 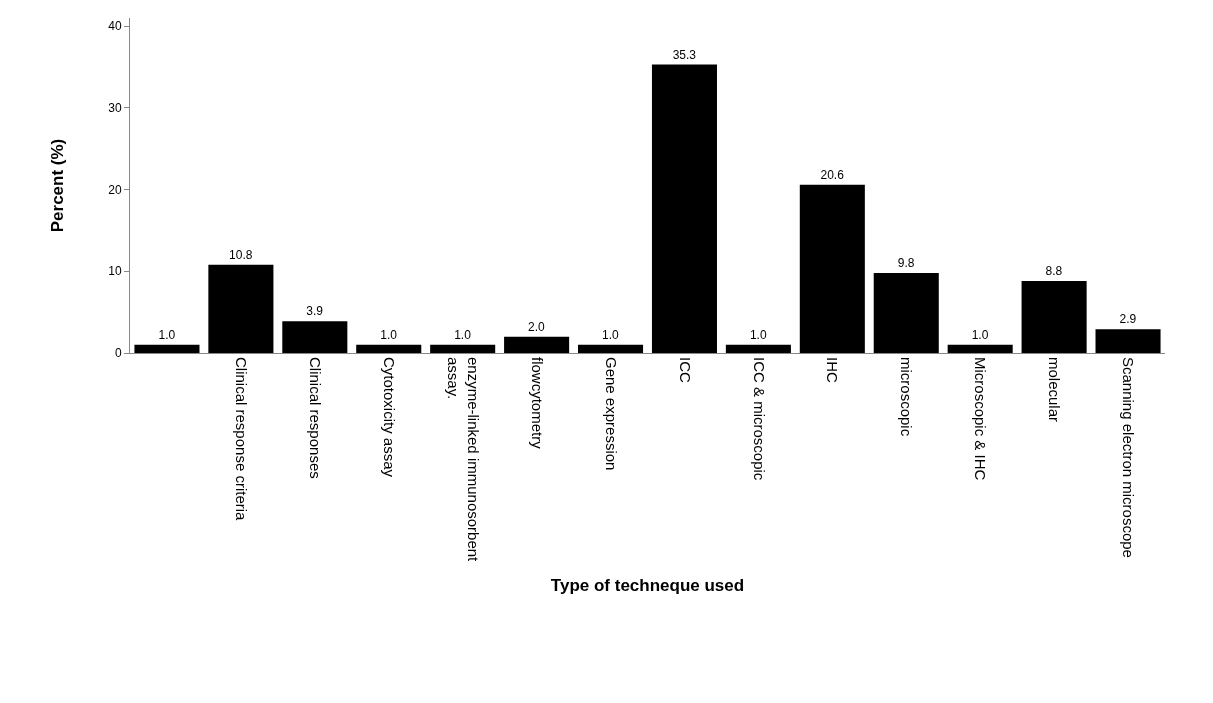 What do you see at coordinates (1055, 390) in the screenshot?
I see `x-tick-label: molecular` at bounding box center [1055, 390].